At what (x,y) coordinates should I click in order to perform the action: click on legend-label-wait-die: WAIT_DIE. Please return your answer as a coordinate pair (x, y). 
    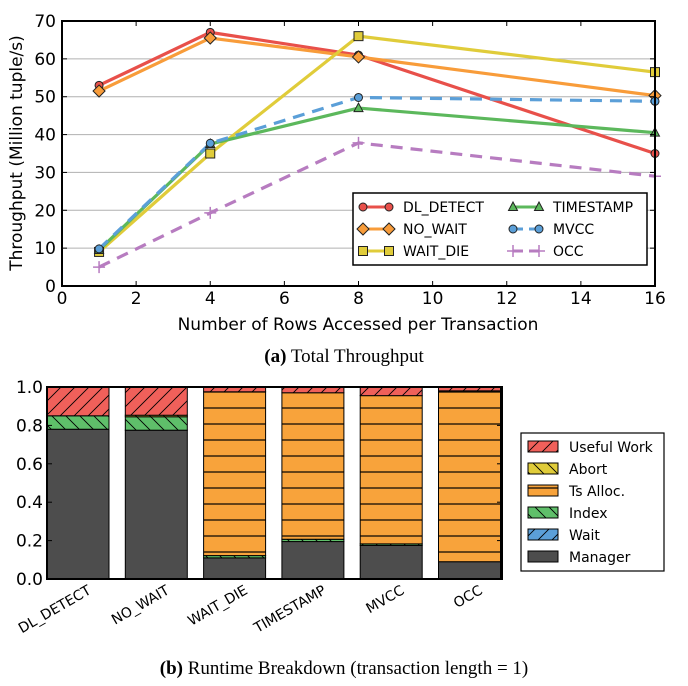
    Looking at the image, I should click on (436, 252).